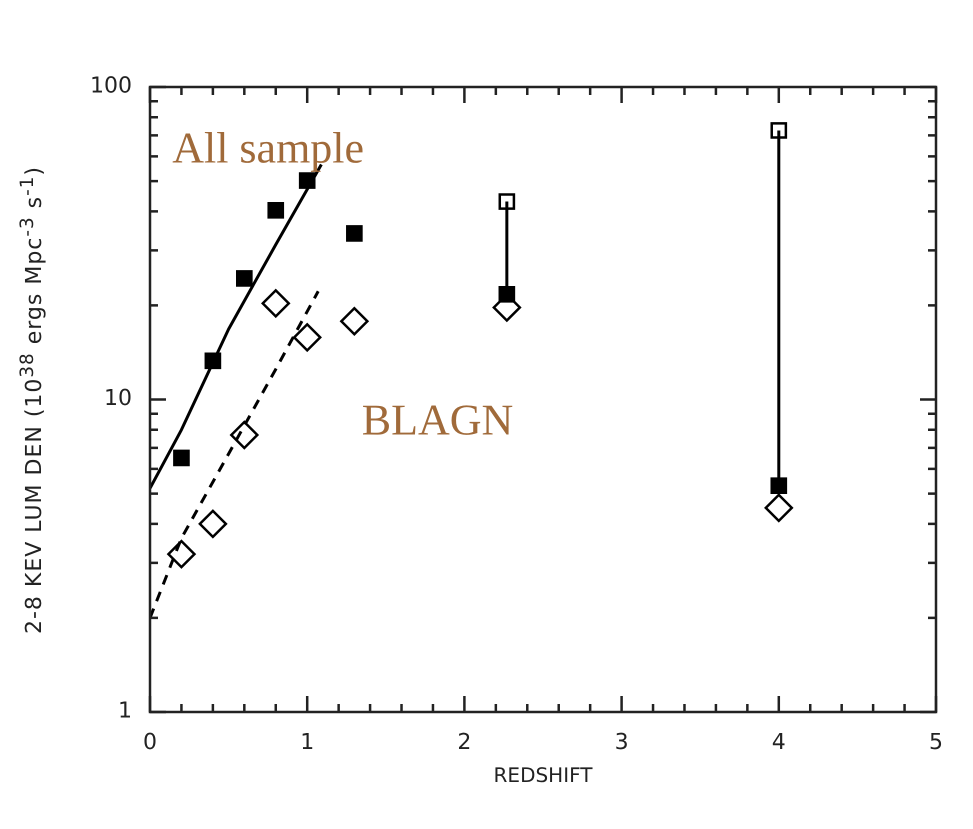 This screenshot has height=829, width=973. Describe the element at coordinates (118, 399) in the screenshot. I see `y-tick-label: 10` at that location.